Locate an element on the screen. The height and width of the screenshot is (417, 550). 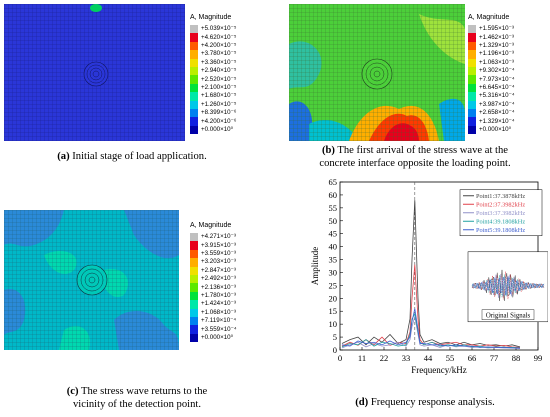
x-tick-label: 44 is located at coordinates (428, 358).